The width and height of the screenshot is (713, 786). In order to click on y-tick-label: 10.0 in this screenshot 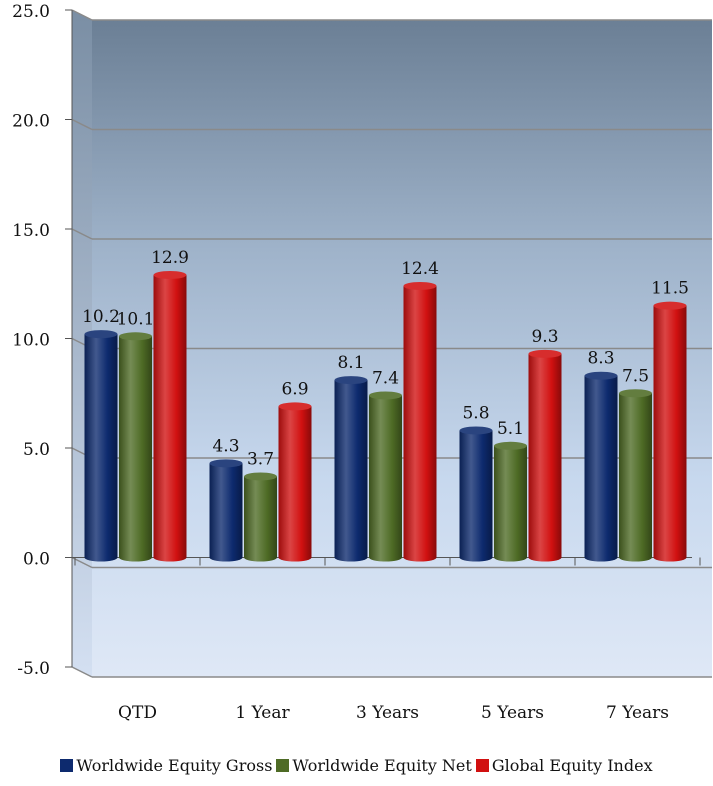, I will do `click(31, 341)`.